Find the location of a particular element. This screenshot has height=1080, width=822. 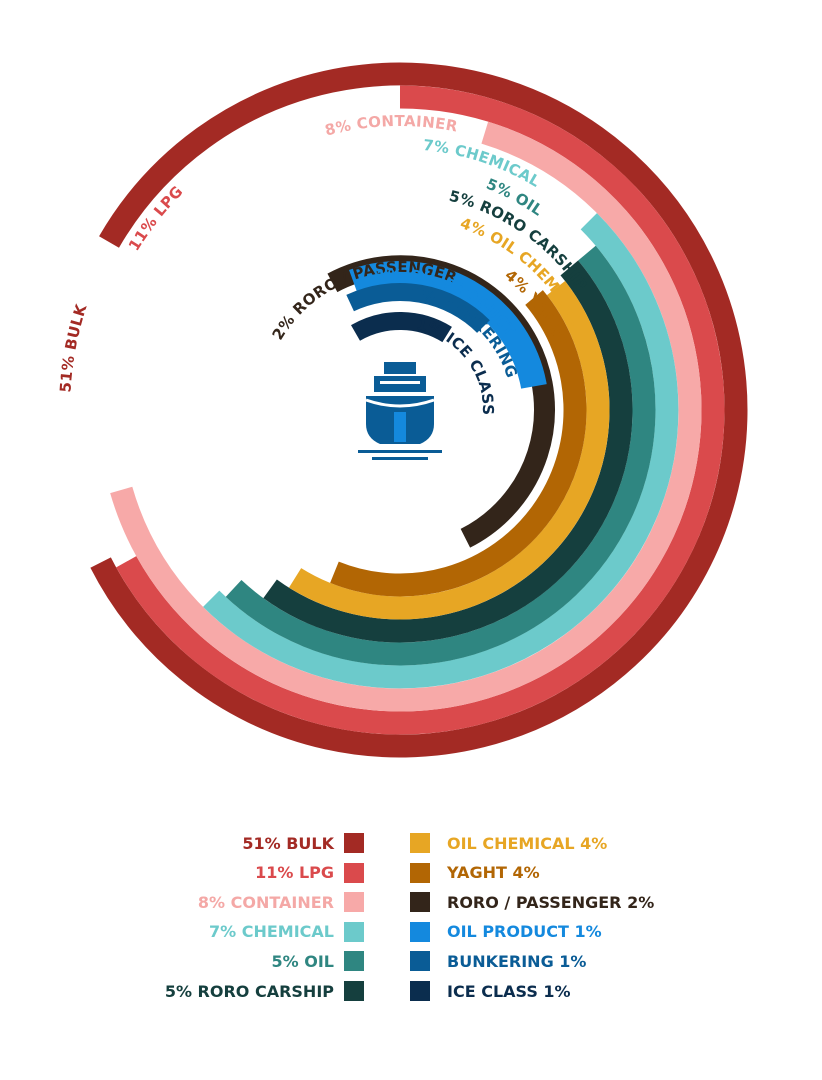

arc-1-ice-class is located at coordinates (401, 327).